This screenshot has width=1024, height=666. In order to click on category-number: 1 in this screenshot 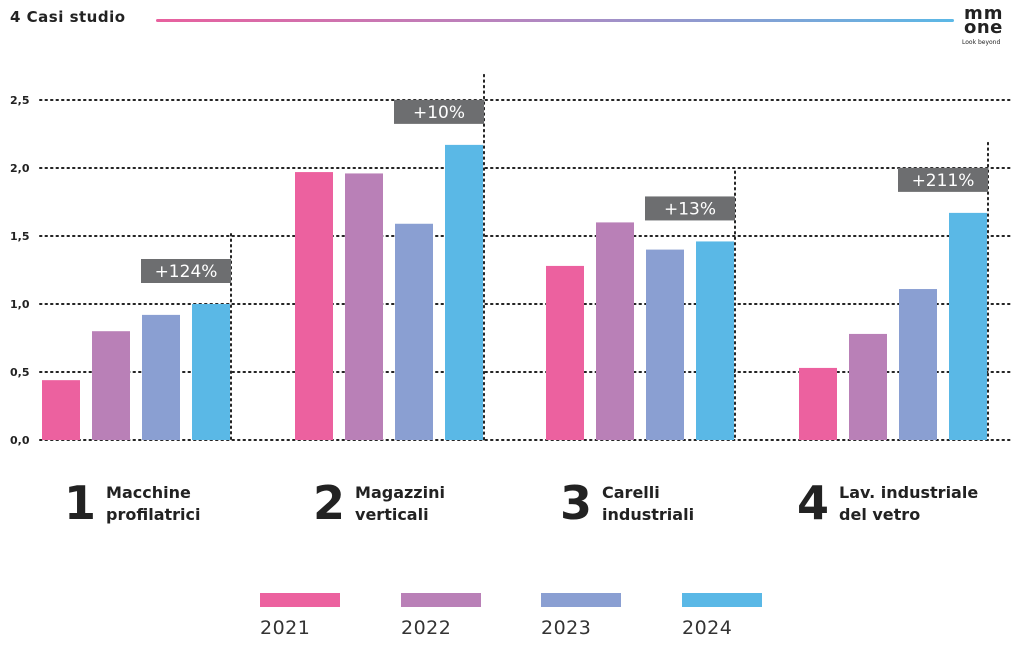, I will do `click(80, 503)`.